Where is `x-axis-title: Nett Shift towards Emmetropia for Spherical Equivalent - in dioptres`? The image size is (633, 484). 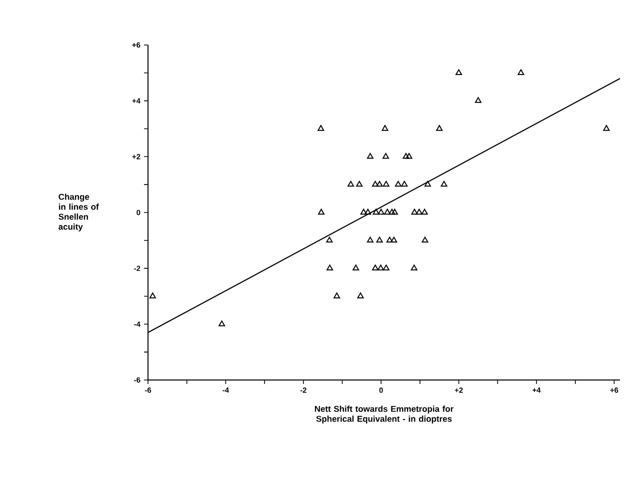 x-axis-title: Nett Shift towards Emmetropia for Spherical Equivalent - in dioptres is located at coordinates (384, 415).